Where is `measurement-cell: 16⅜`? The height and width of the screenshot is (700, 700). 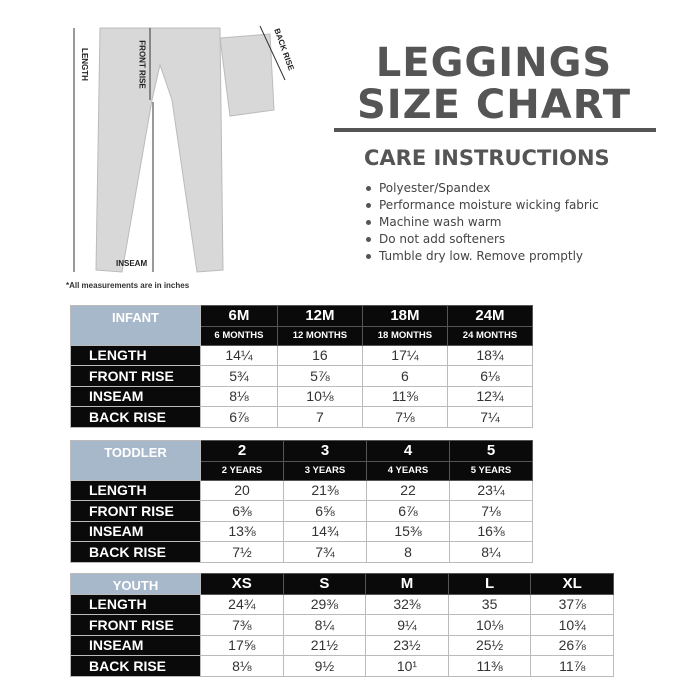
measurement-cell: 16⅜ is located at coordinates (491, 531).